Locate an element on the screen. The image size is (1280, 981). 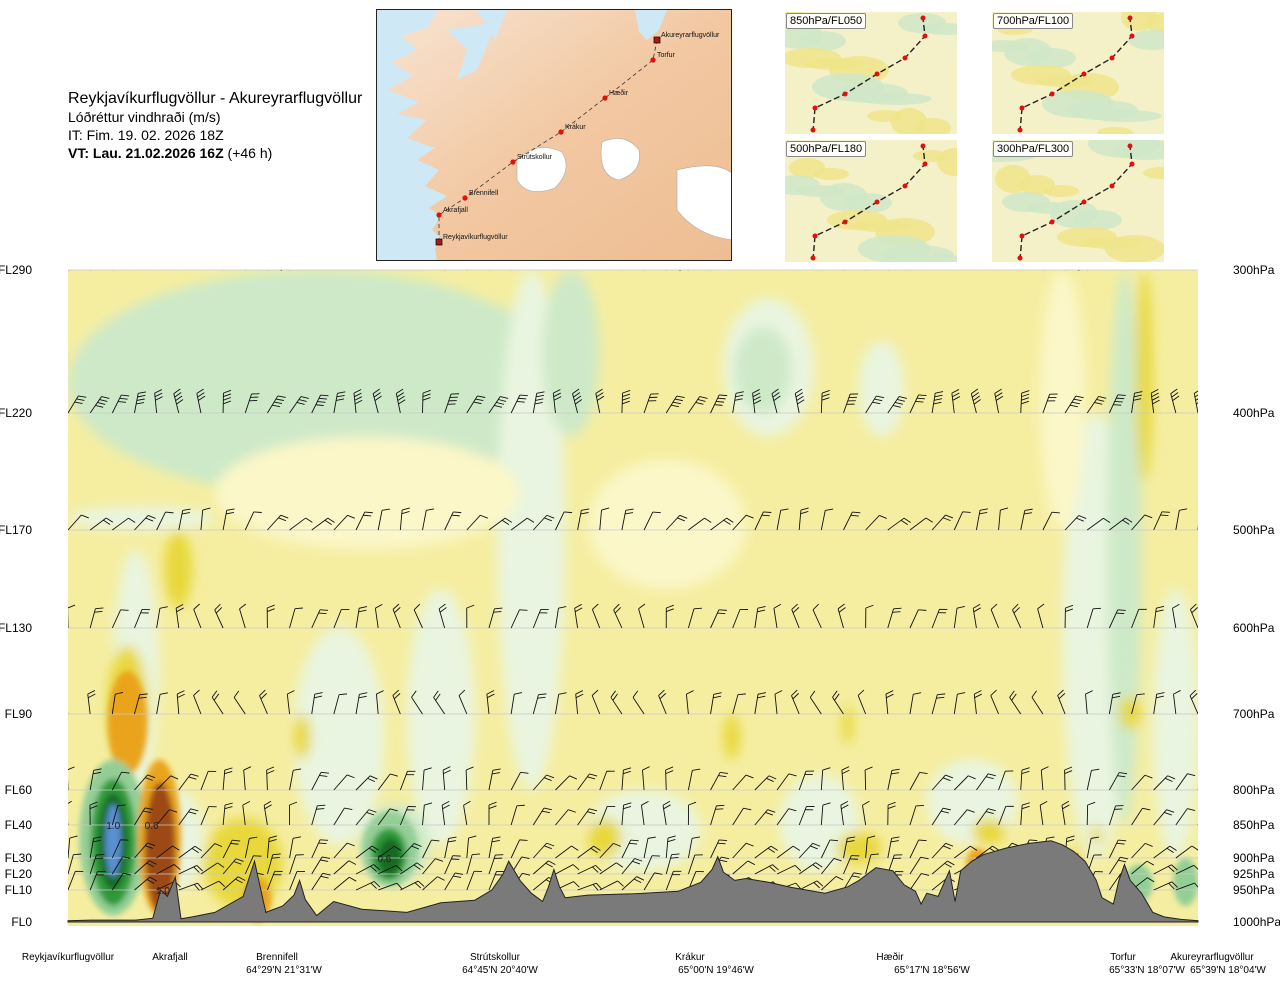
mini-map-700: 700hPa/FL100 is located at coordinates (1078, 73).